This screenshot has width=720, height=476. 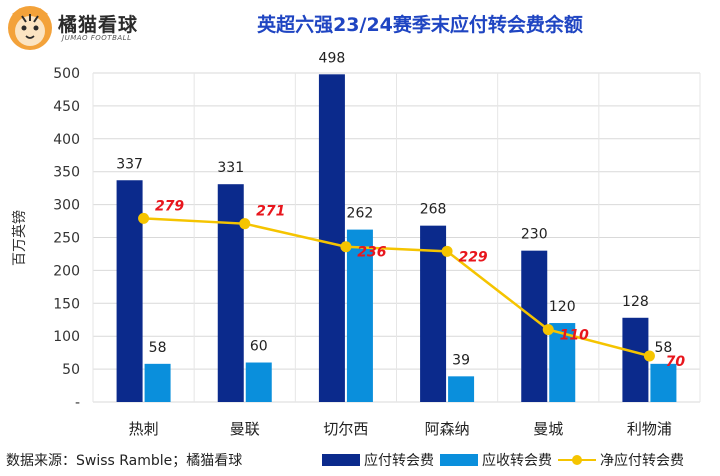 What do you see at coordinates (548, 429) in the screenshot?
I see `x-tick-label: 曼城` at bounding box center [548, 429].